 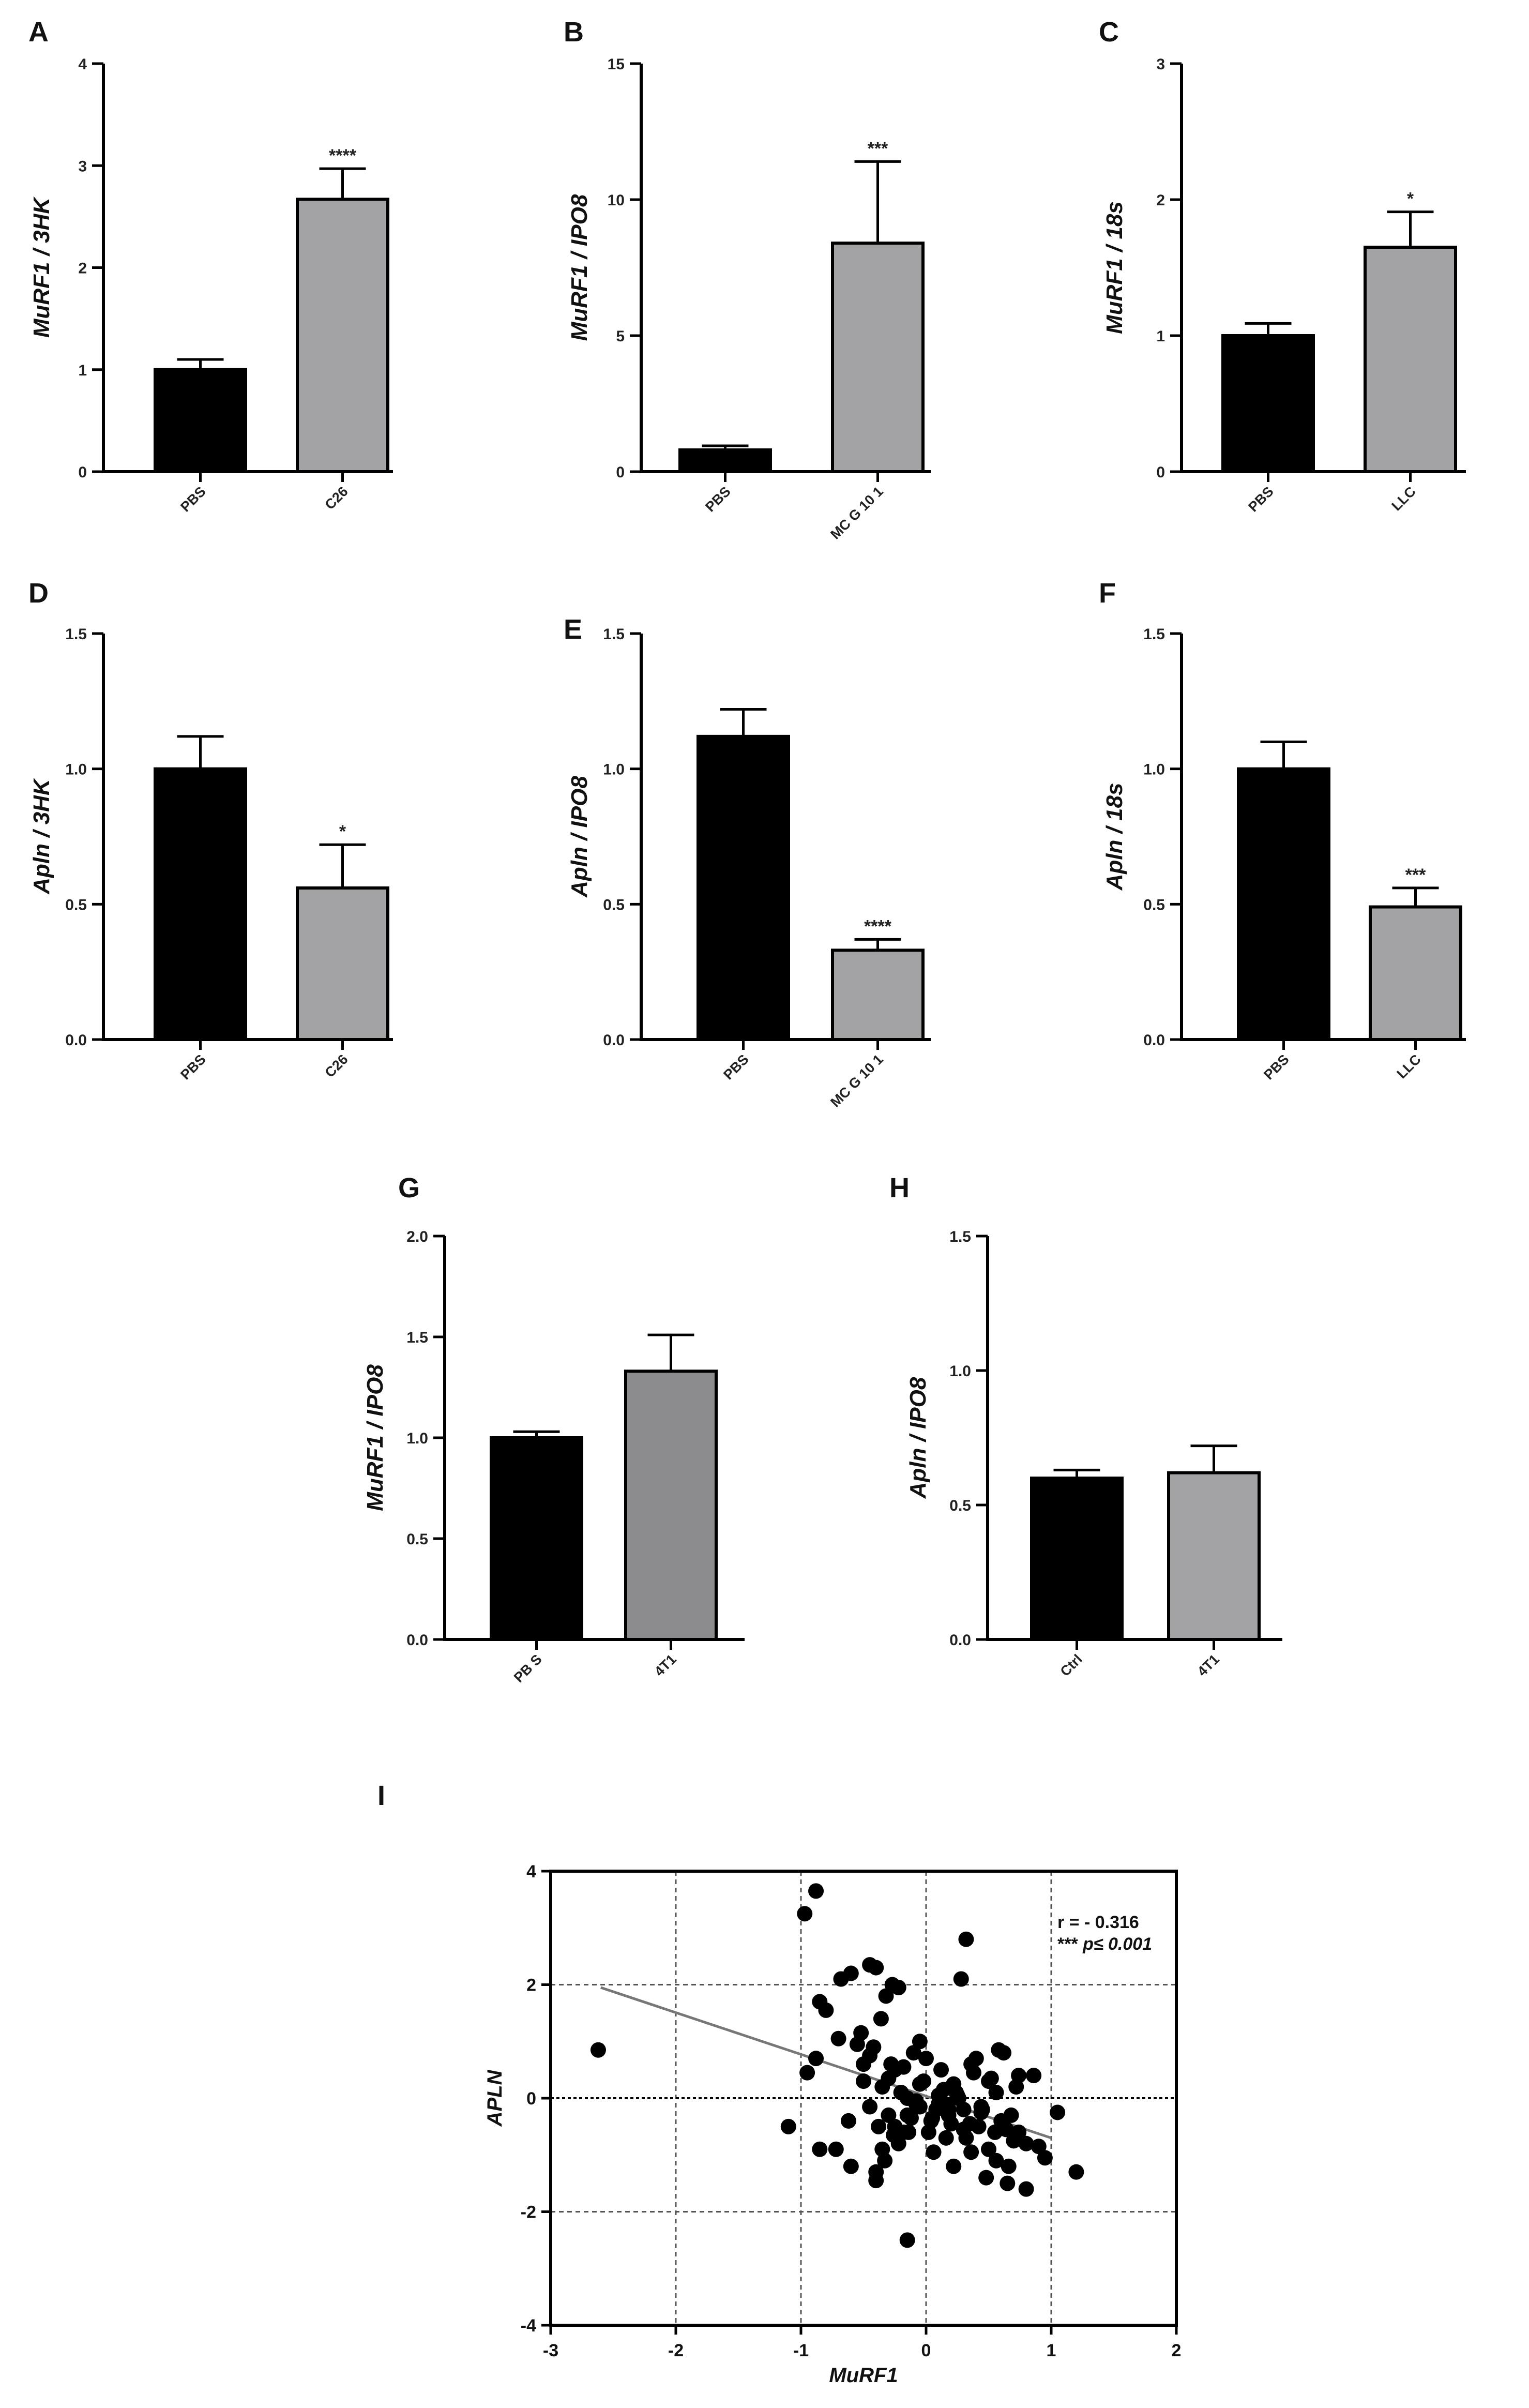 I want to click on x-tick-label: -2, so click(x=676, y=2350).